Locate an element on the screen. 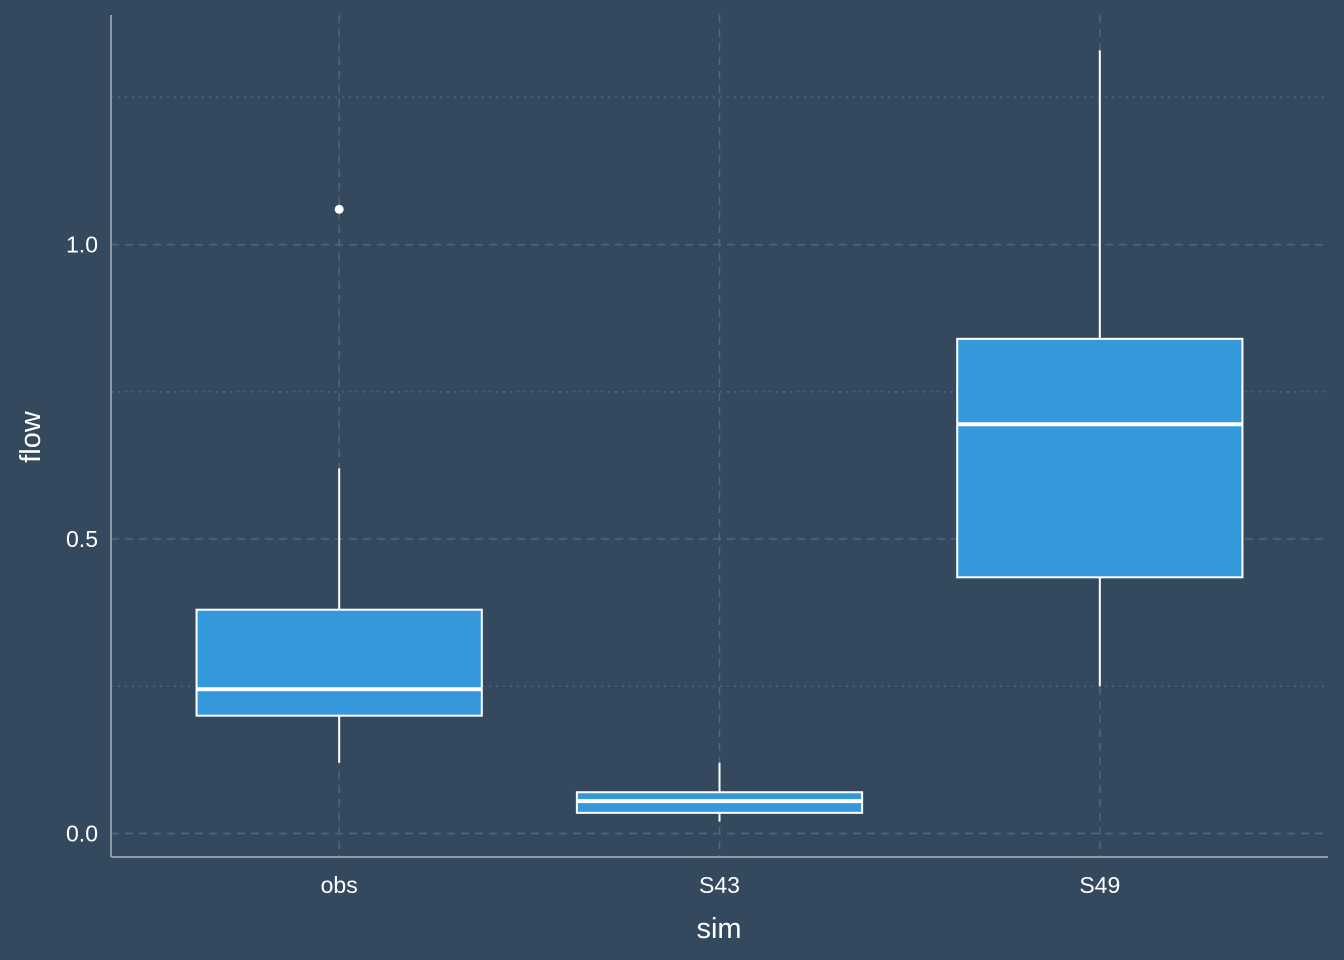 Image resolution: width=1344 pixels, height=960 pixels. y-tick-label-0: 0.0 is located at coordinates (82, 833).